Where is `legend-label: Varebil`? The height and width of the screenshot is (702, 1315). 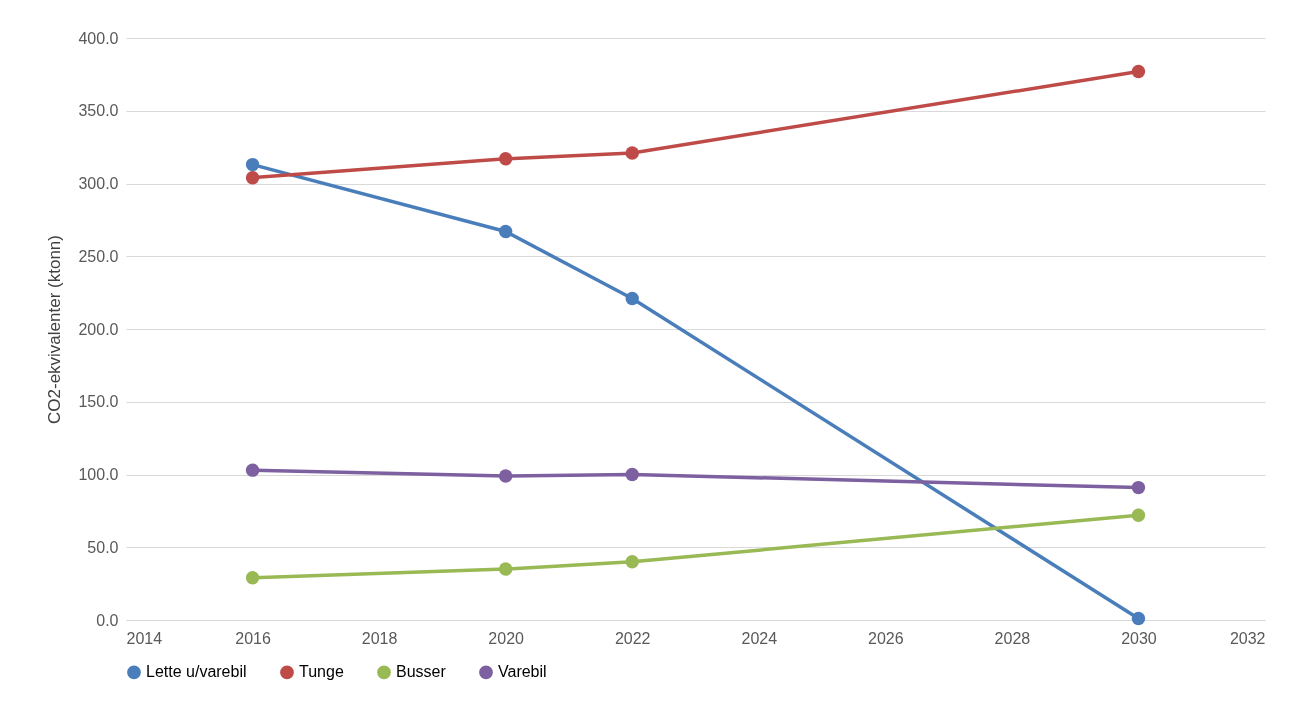 legend-label: Varebil is located at coordinates (522, 672).